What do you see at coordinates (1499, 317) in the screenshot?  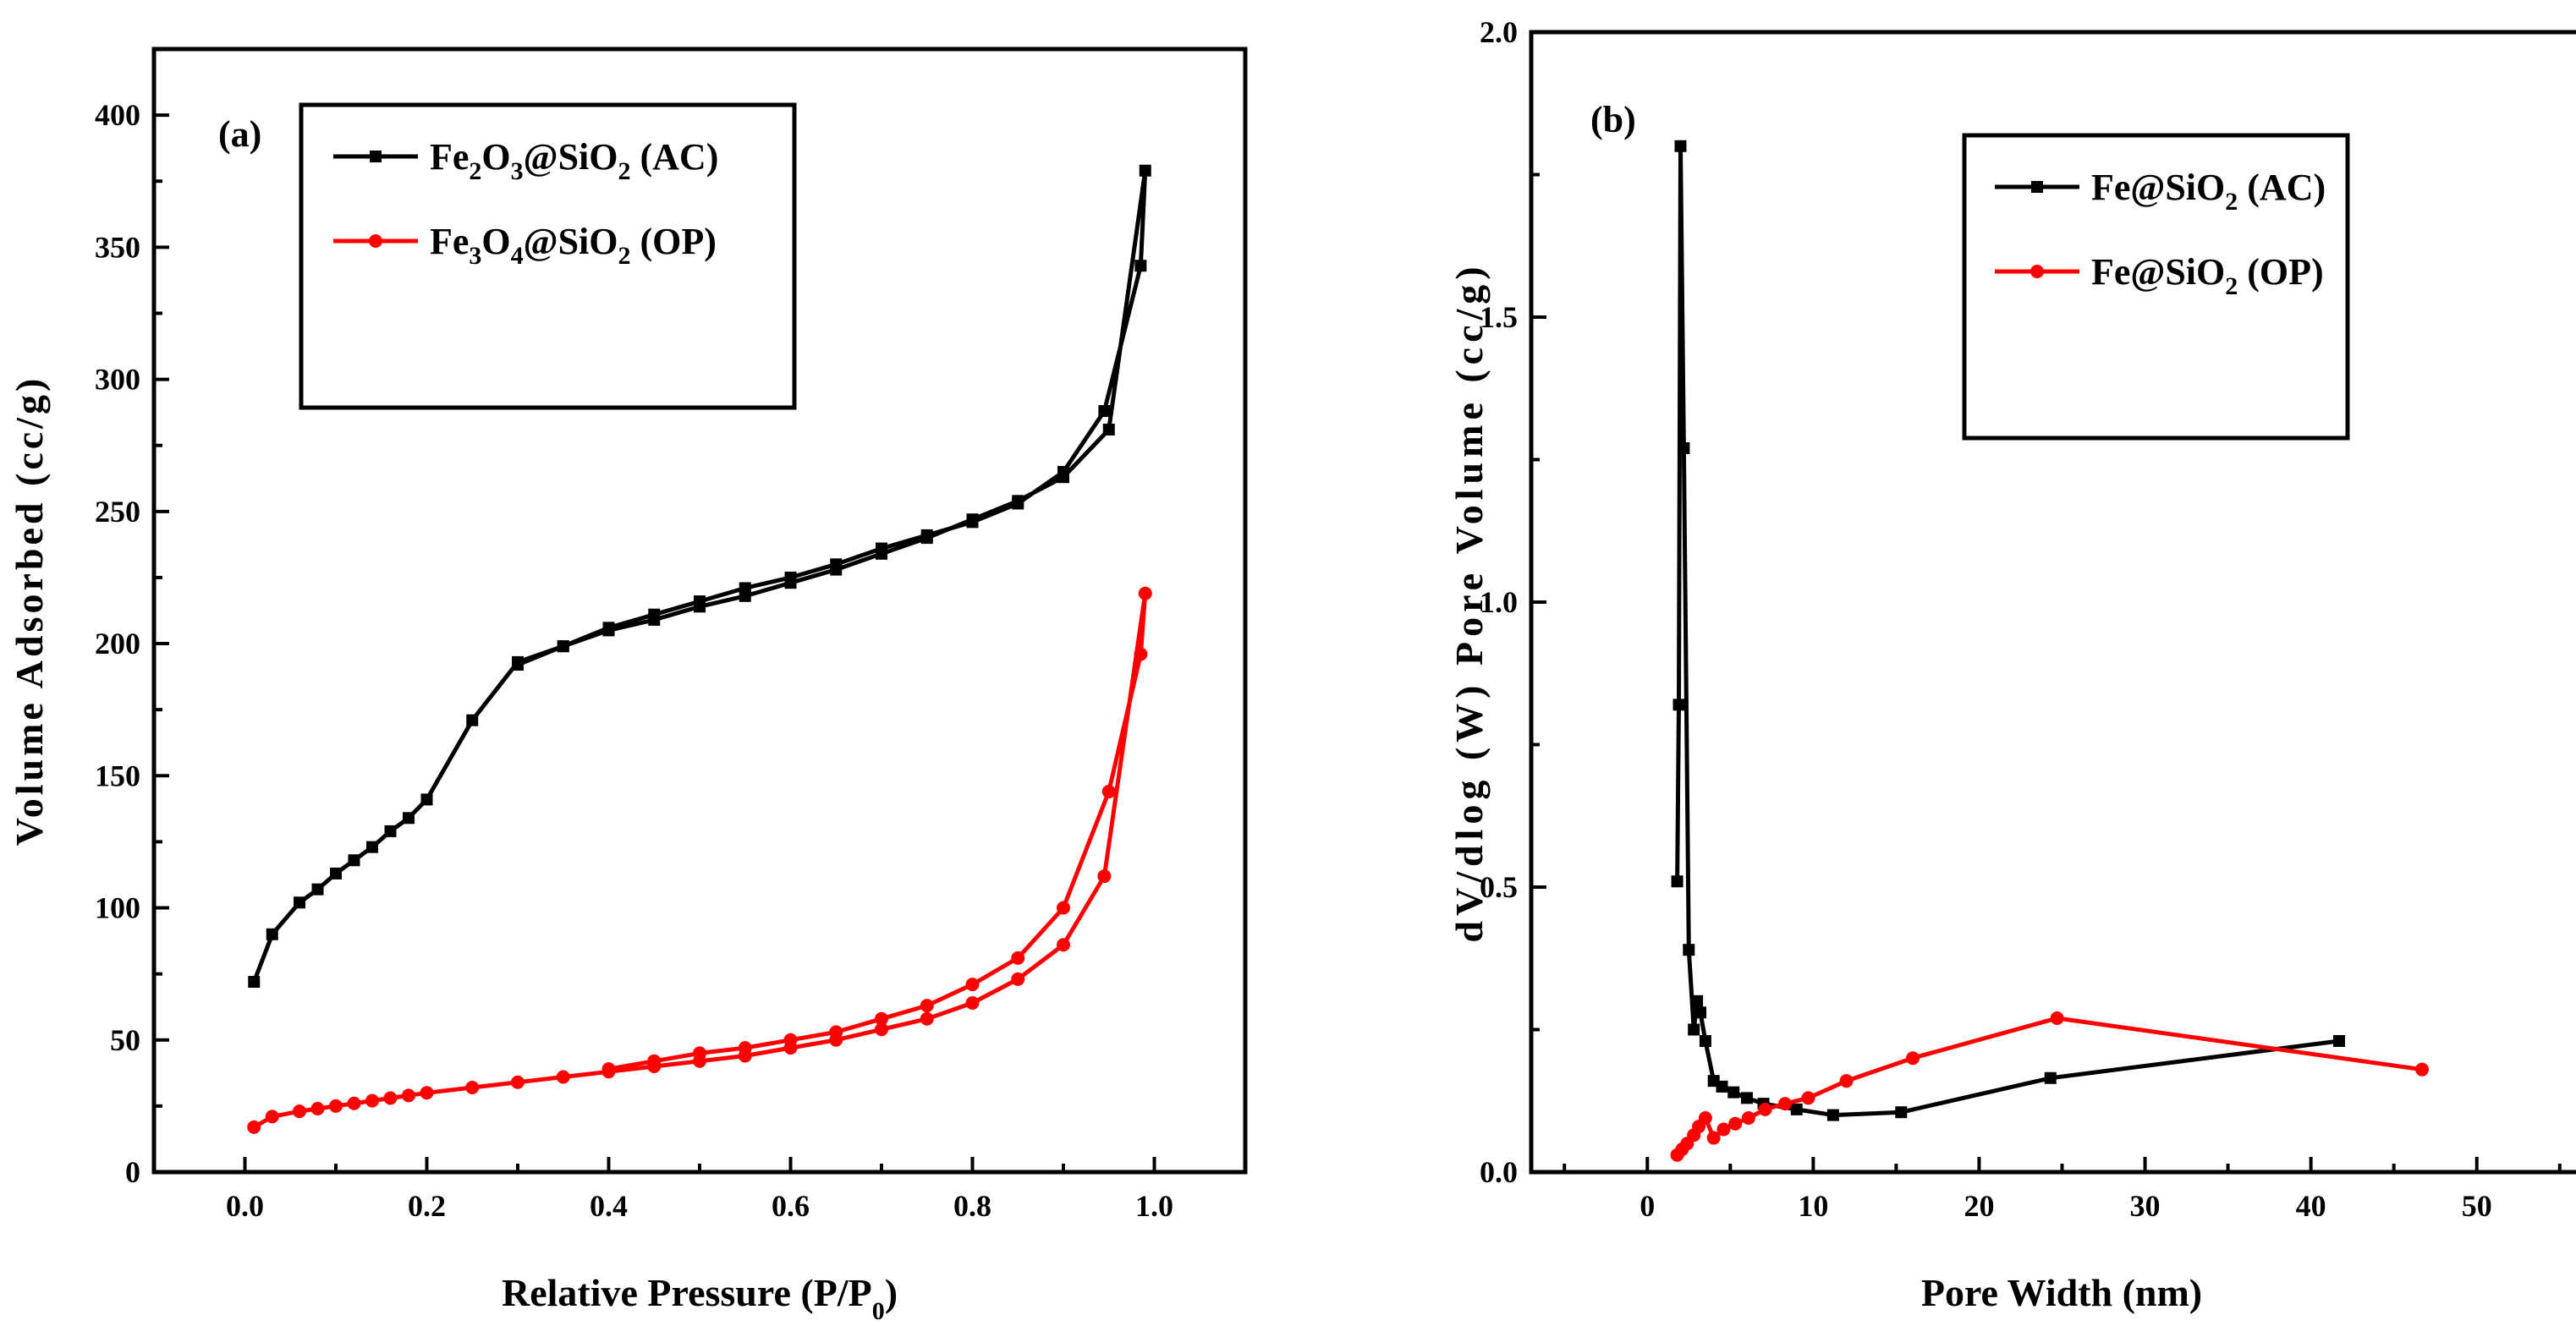 I see `y-tick-label: 1.5` at bounding box center [1499, 317].